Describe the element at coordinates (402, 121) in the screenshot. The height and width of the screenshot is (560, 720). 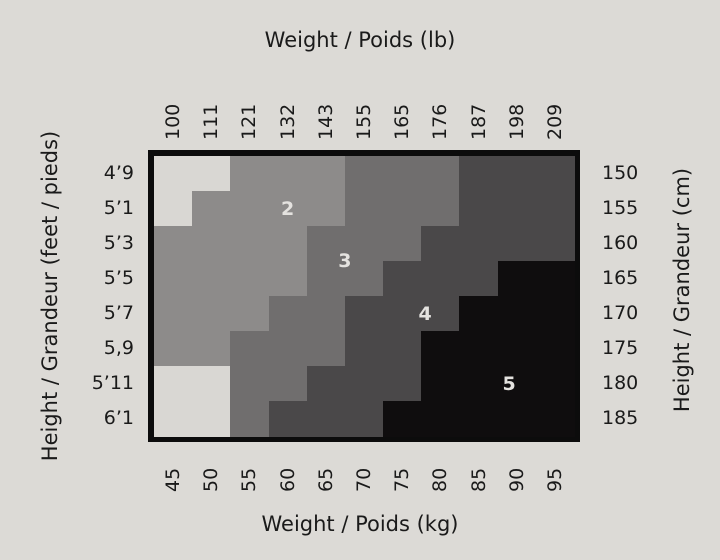
I see `top-tick-label: 165` at that location.